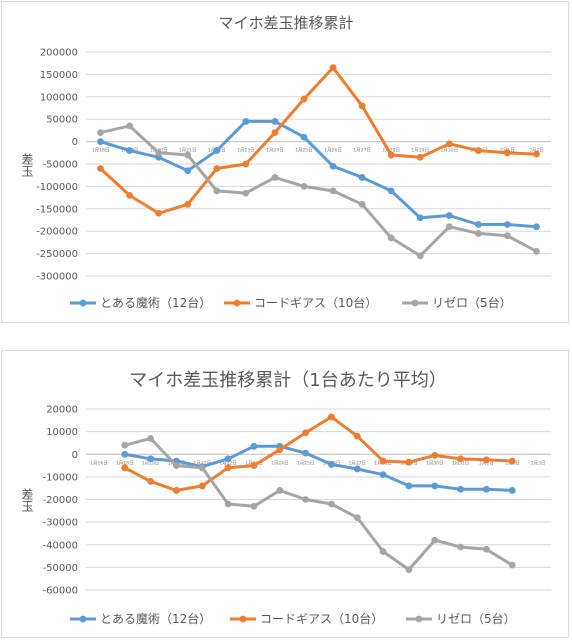 This screenshot has height=640, width=572. What do you see at coordinates (449, 151) in the screenshot?
I see `x-tick-label: 1月30日` at bounding box center [449, 151].